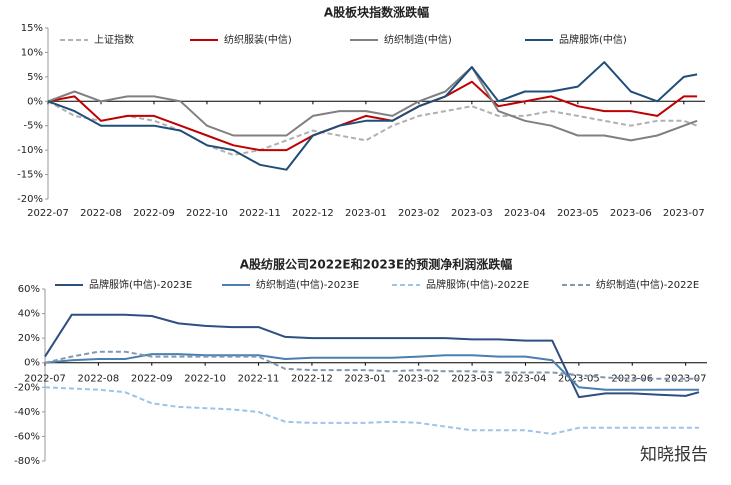 This screenshot has width=731, height=485. What do you see at coordinates (307, 284) in the screenshot?
I see `legend-label: 纺织制造(中信)-2023E` at bounding box center [307, 284].